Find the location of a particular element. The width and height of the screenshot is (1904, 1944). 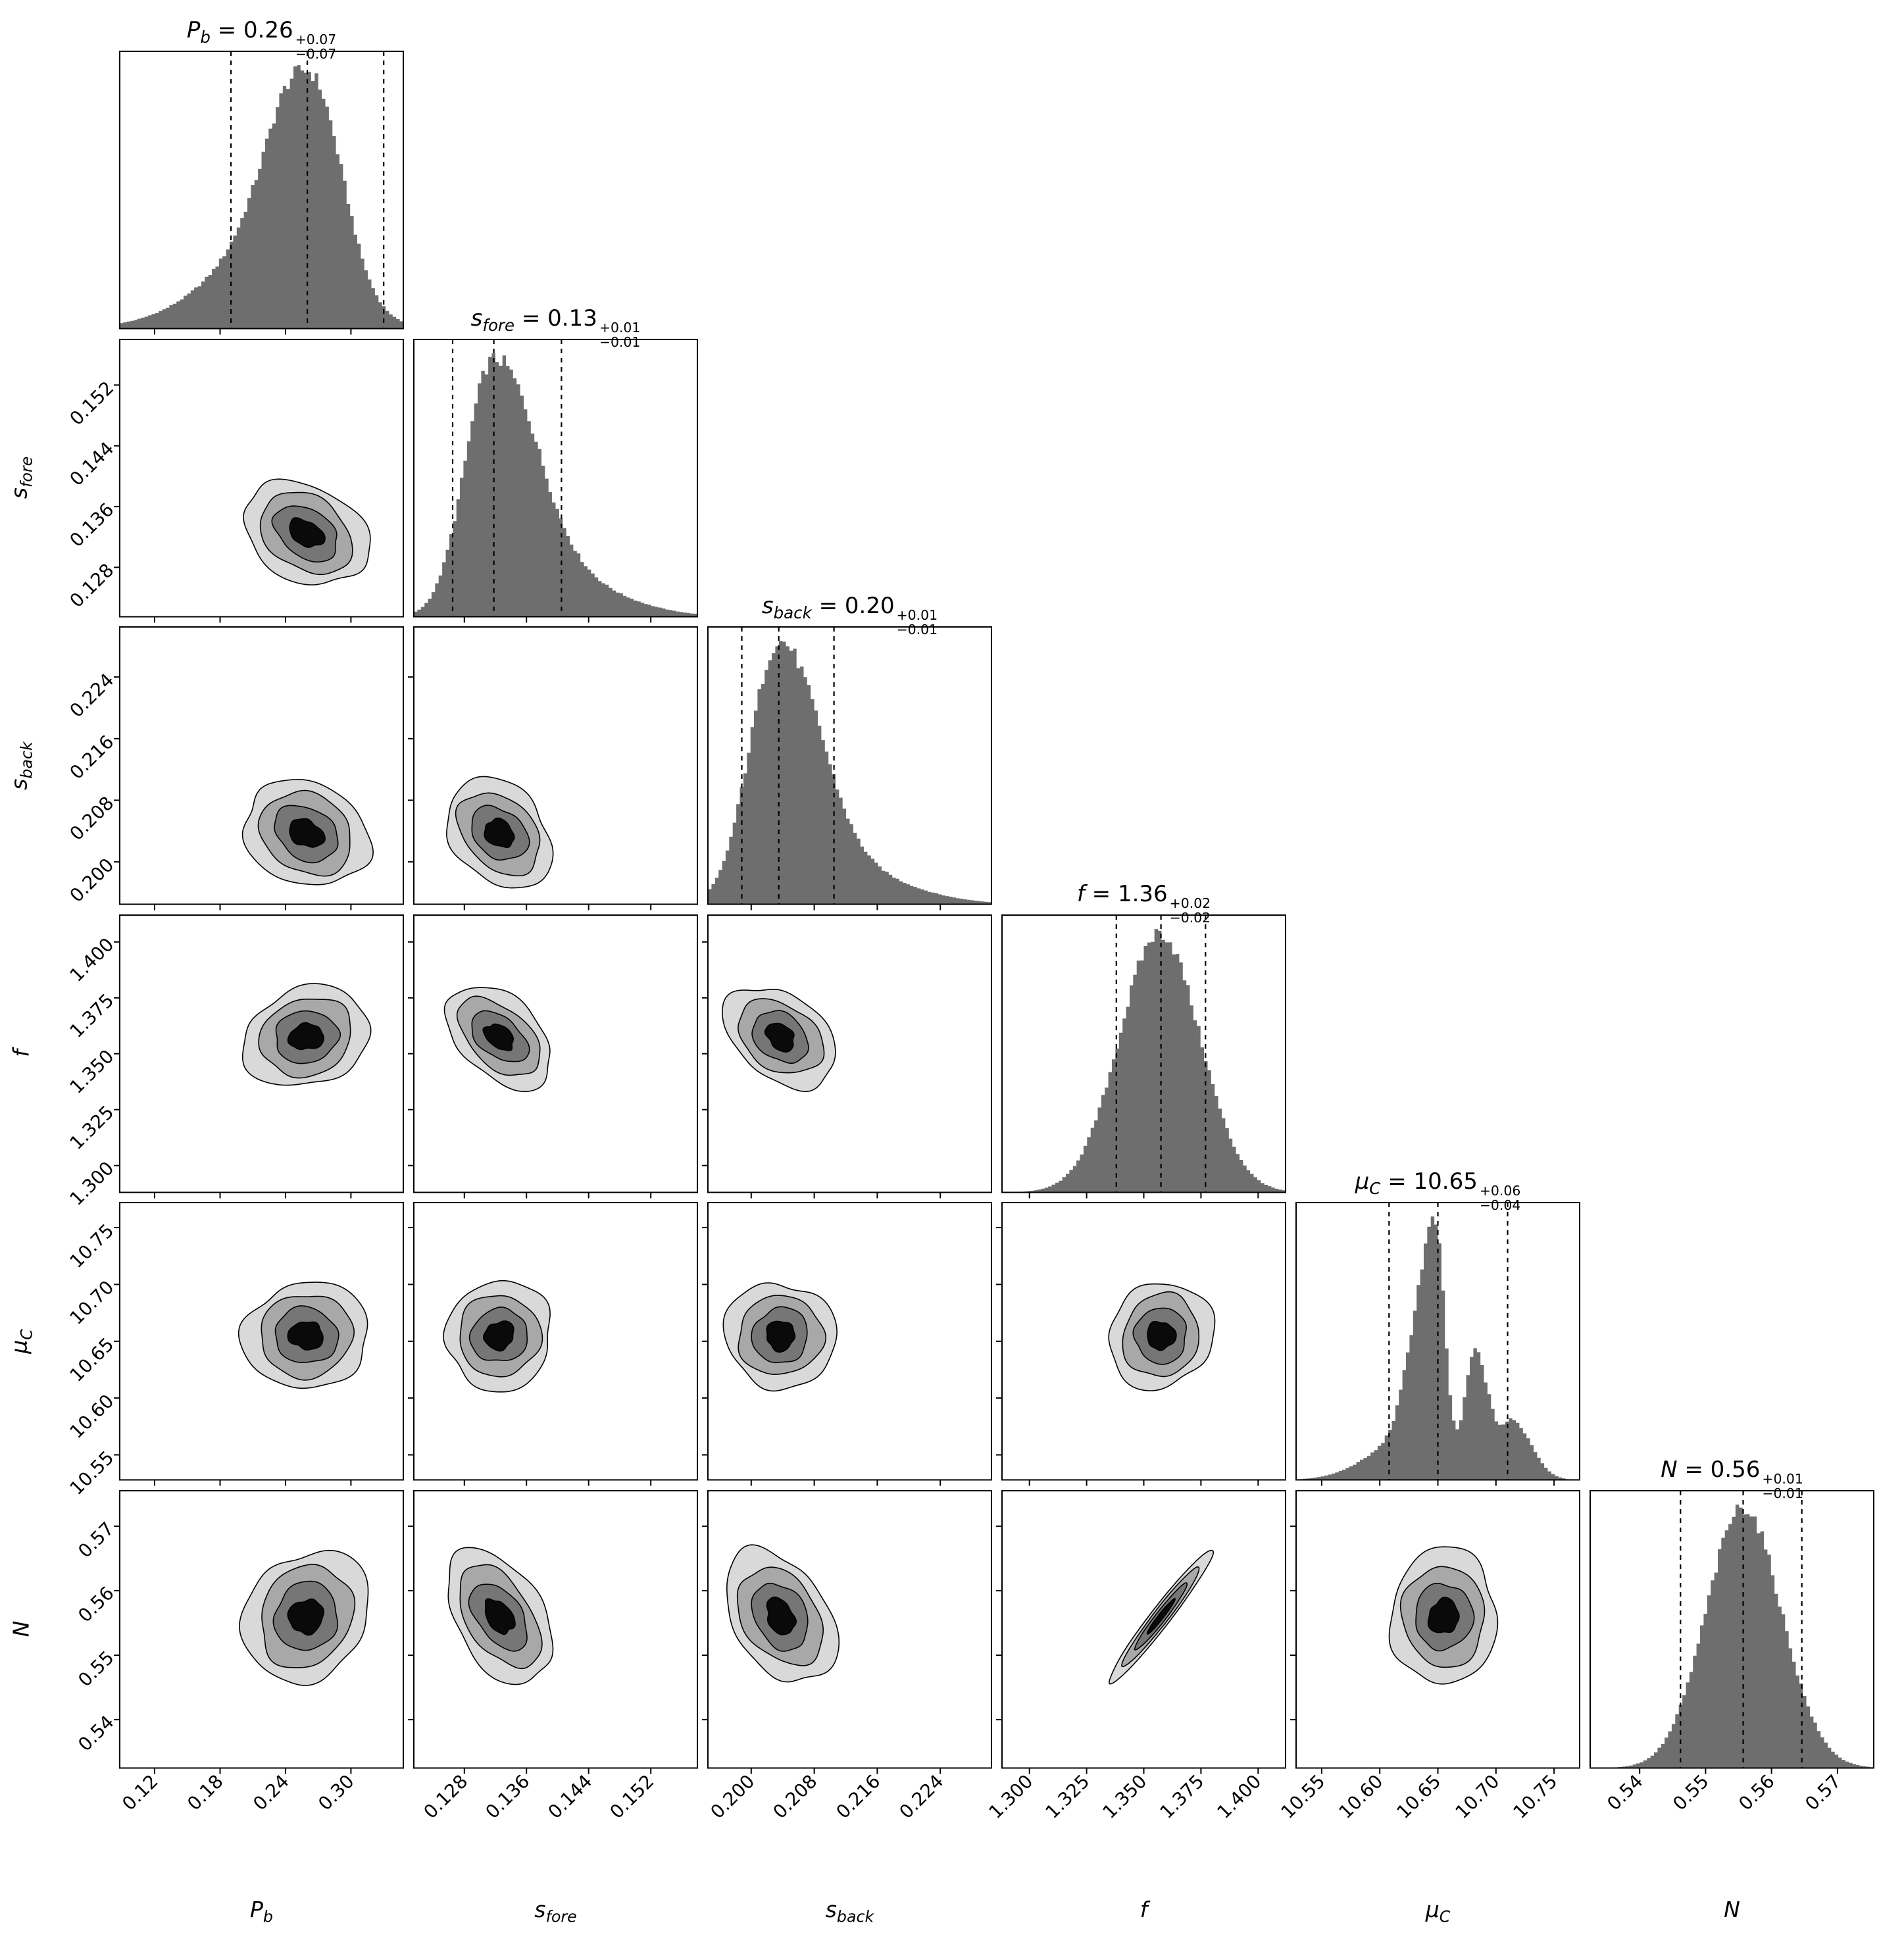

hist-panel-mu_C is located at coordinates (1437, 1344).